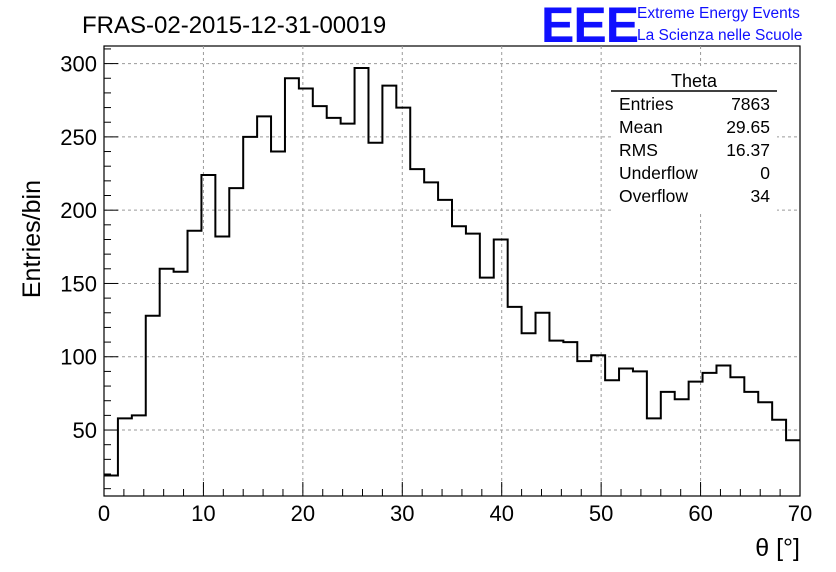 The height and width of the screenshot is (572, 836). Describe the element at coordinates (653, 196) in the screenshot. I see `stats-label: Overflow` at that location.